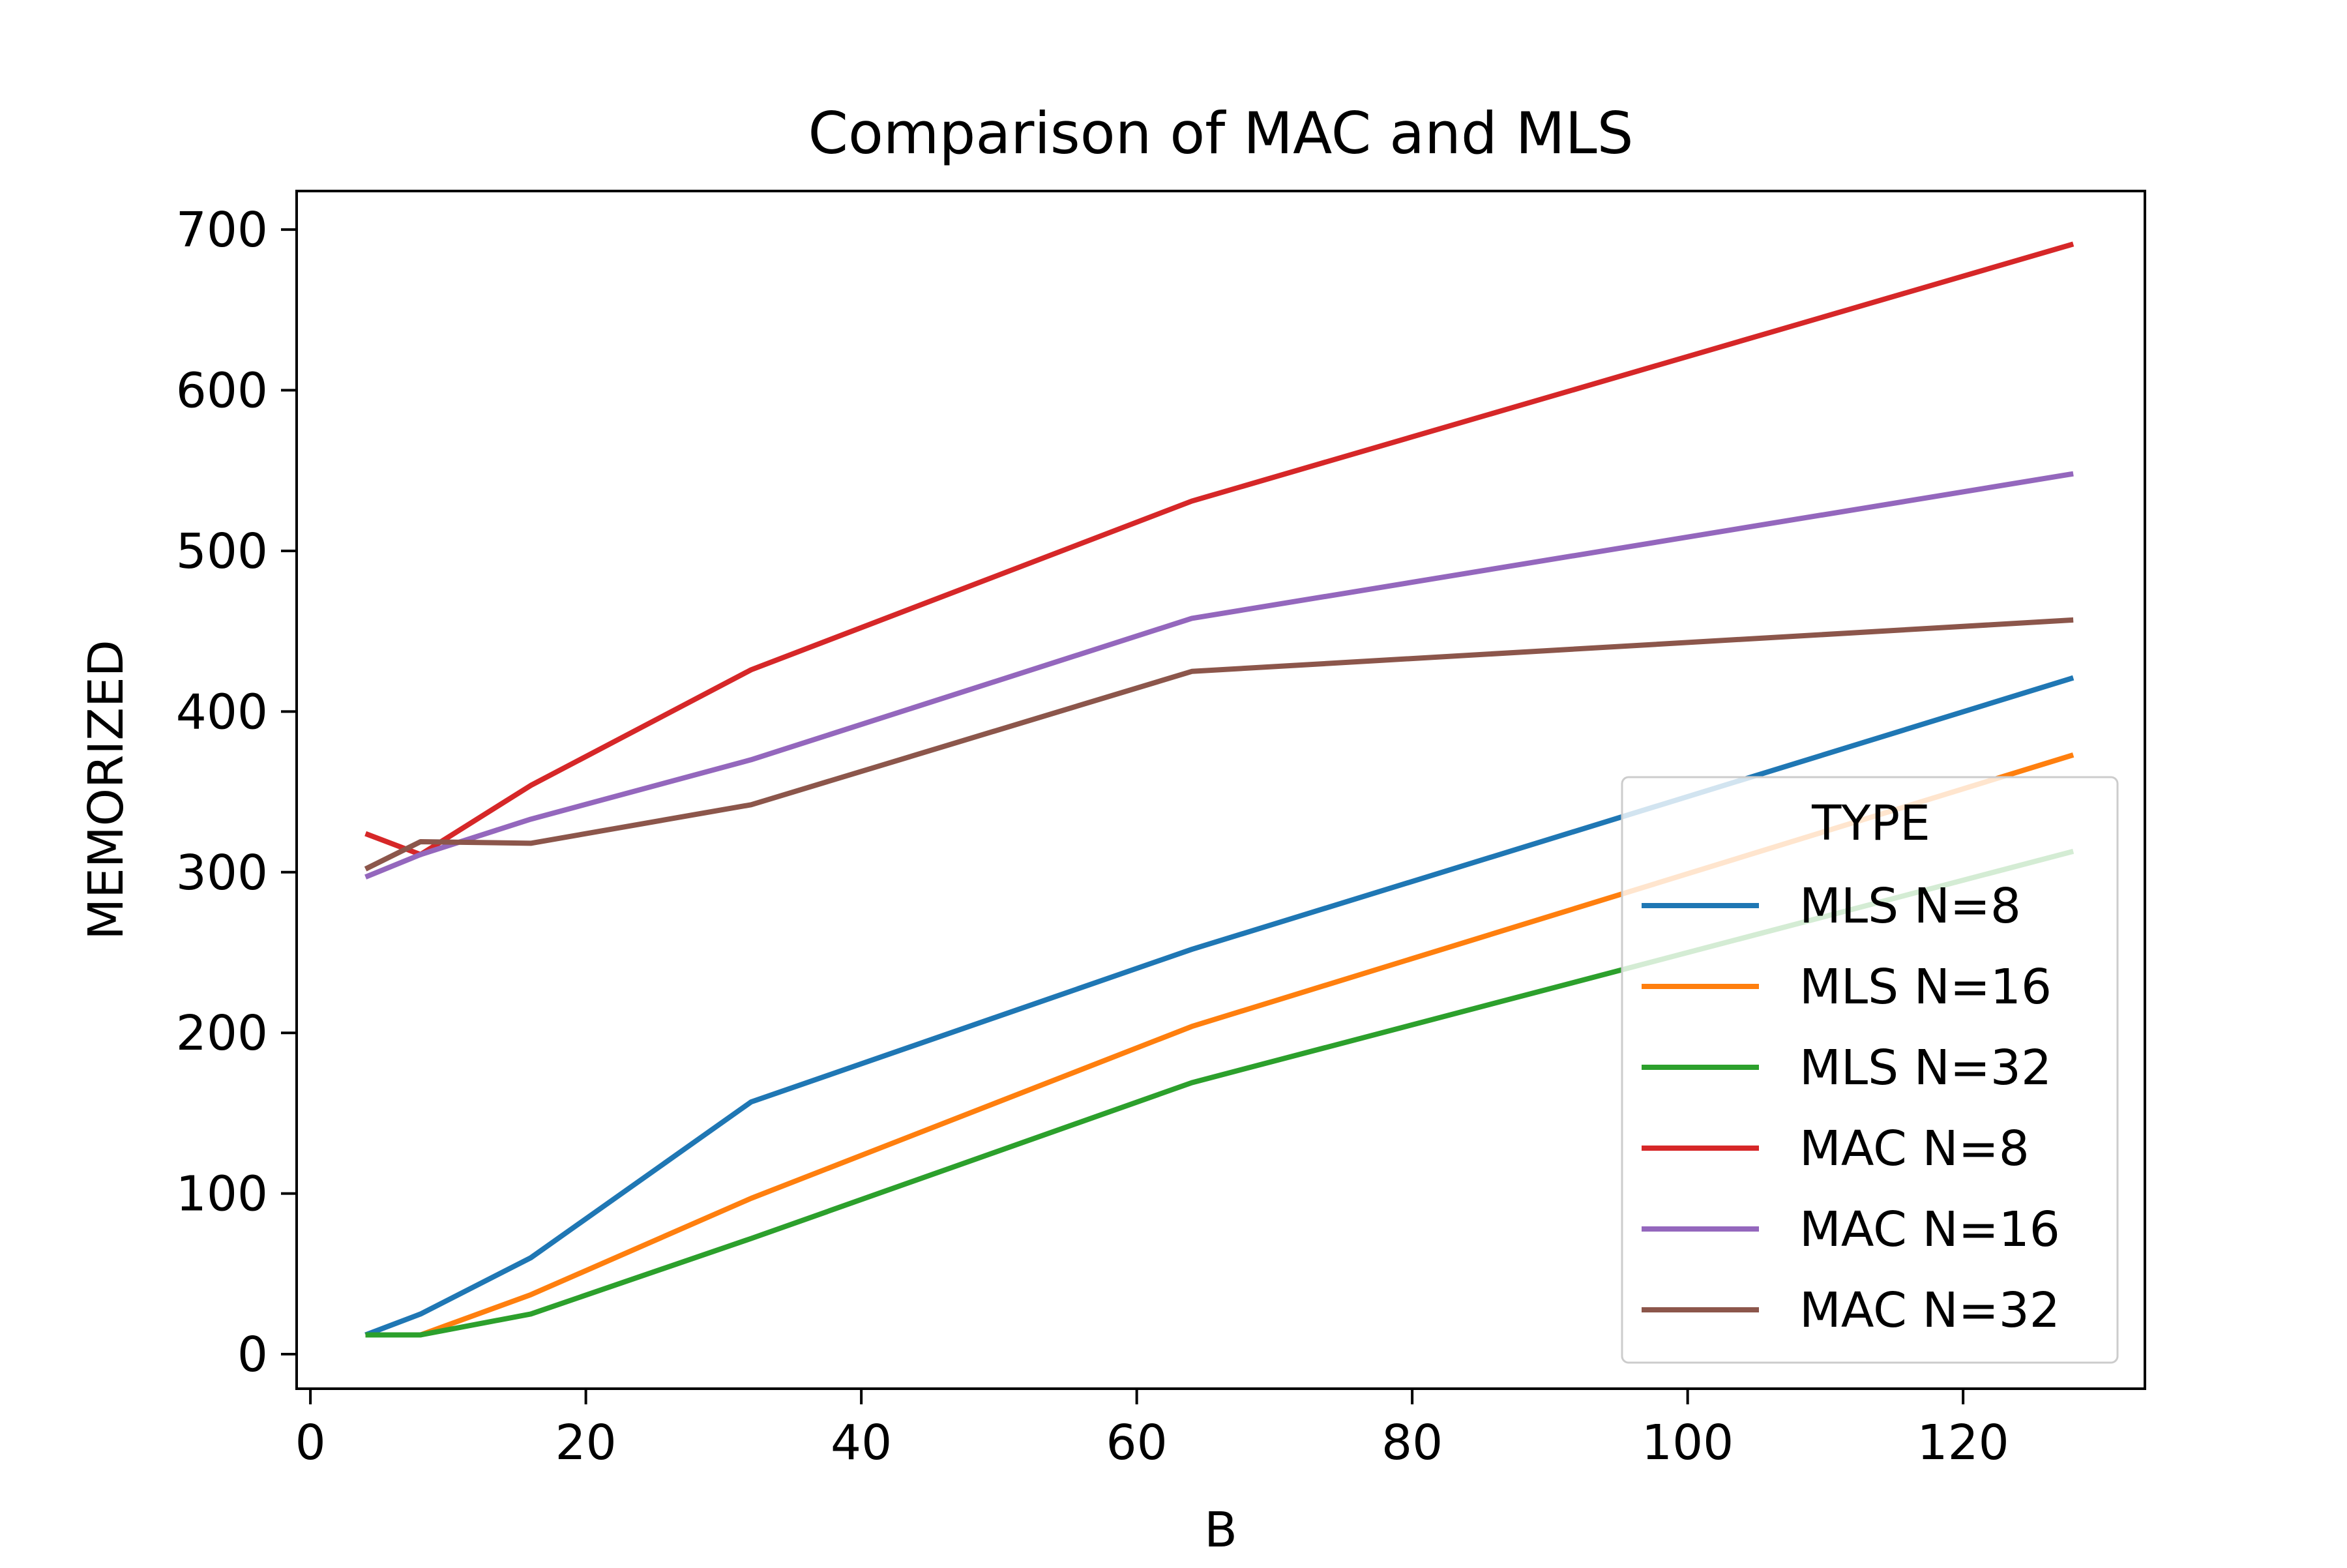  What do you see at coordinates (1221, 134) in the screenshot?
I see `chart-title: Comparison of MAC and MLS` at bounding box center [1221, 134].